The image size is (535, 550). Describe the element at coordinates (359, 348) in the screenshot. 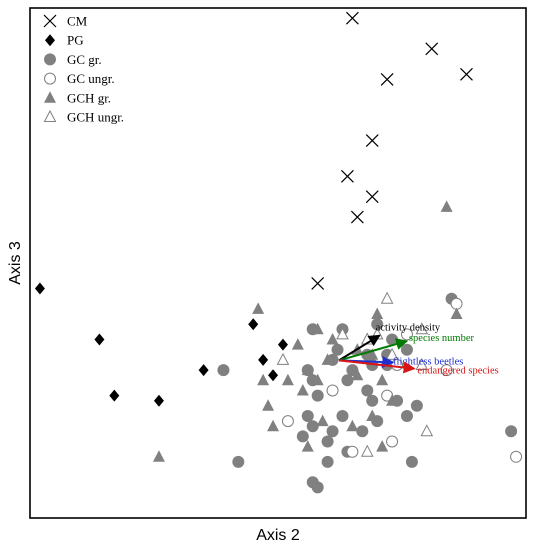

I see `vector-activity-density` at that location.